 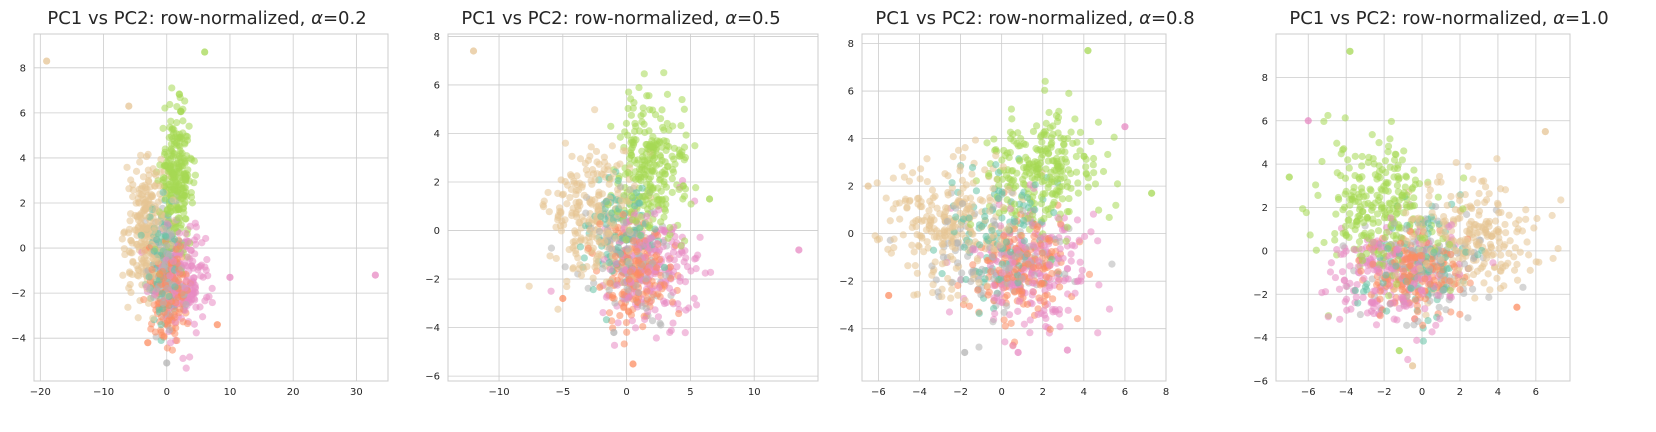 What do you see at coordinates (1536, 392) in the screenshot?
I see `x-tick-label: 6` at bounding box center [1536, 392].